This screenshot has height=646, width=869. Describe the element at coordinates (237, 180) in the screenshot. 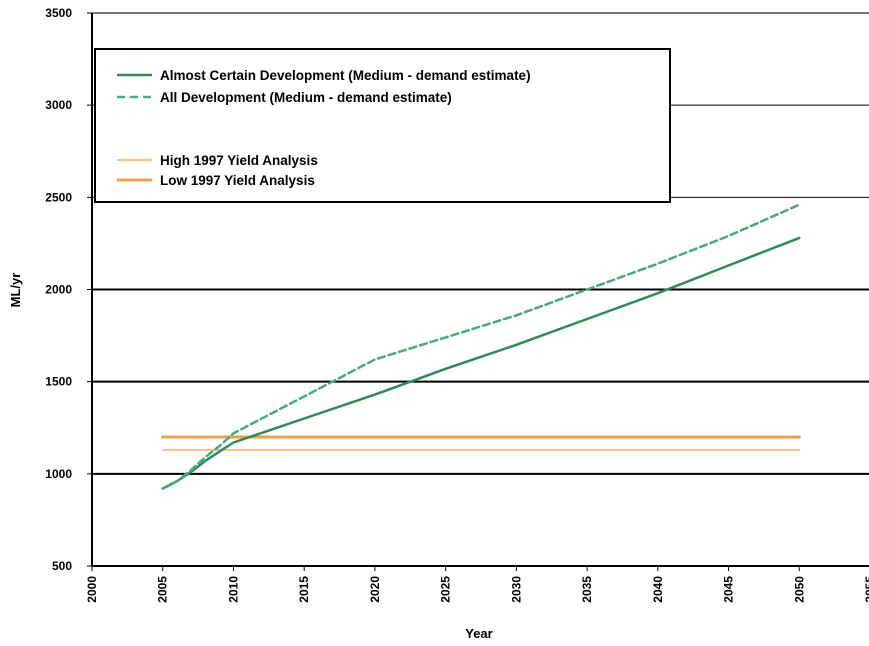

I see `legend-label-low-yield: Low 1997 Yield Analysis` at that location.